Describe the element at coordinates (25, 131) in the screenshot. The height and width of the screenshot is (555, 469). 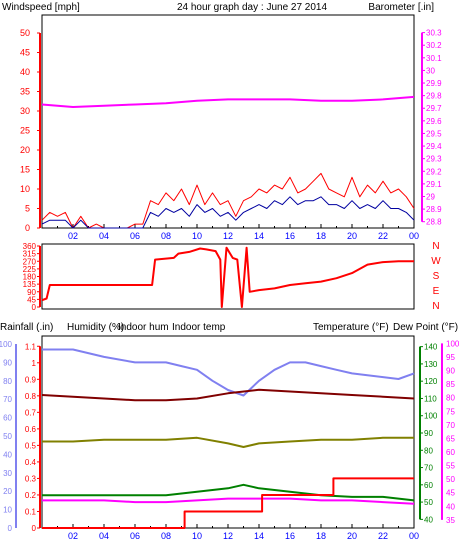
I see `windspeed-tick-label: 25` at that location.